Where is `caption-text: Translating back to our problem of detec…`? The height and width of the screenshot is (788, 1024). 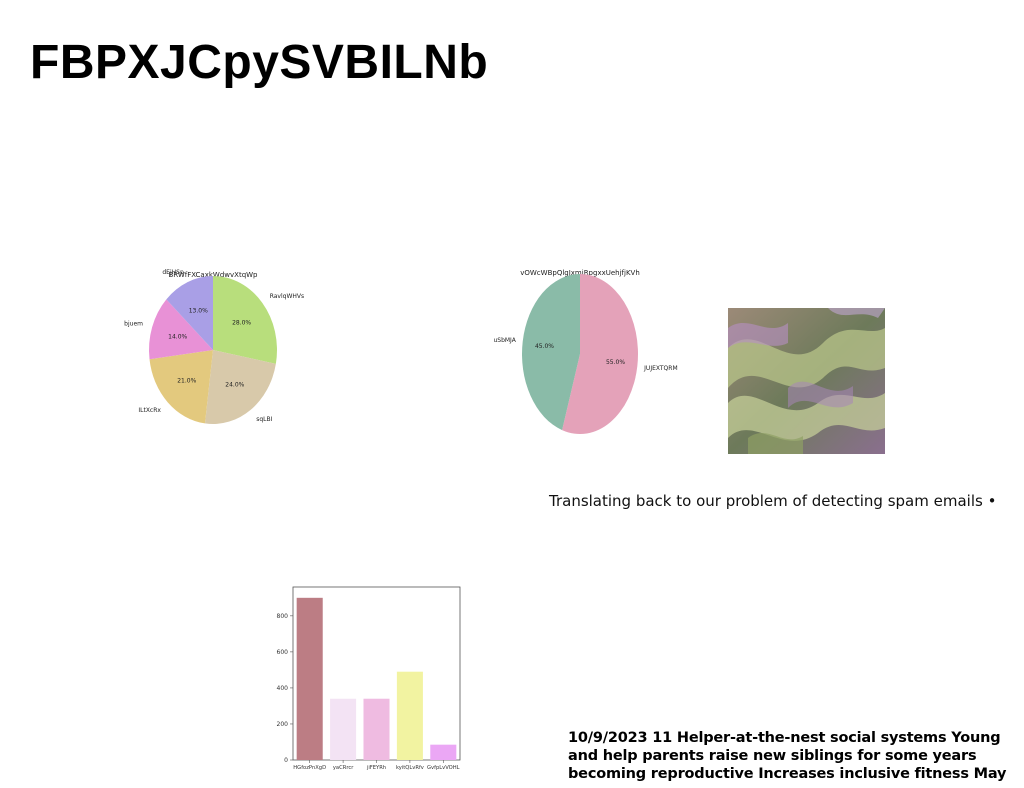 caption-text: Translating back to our problem of detec… is located at coordinates (773, 501).